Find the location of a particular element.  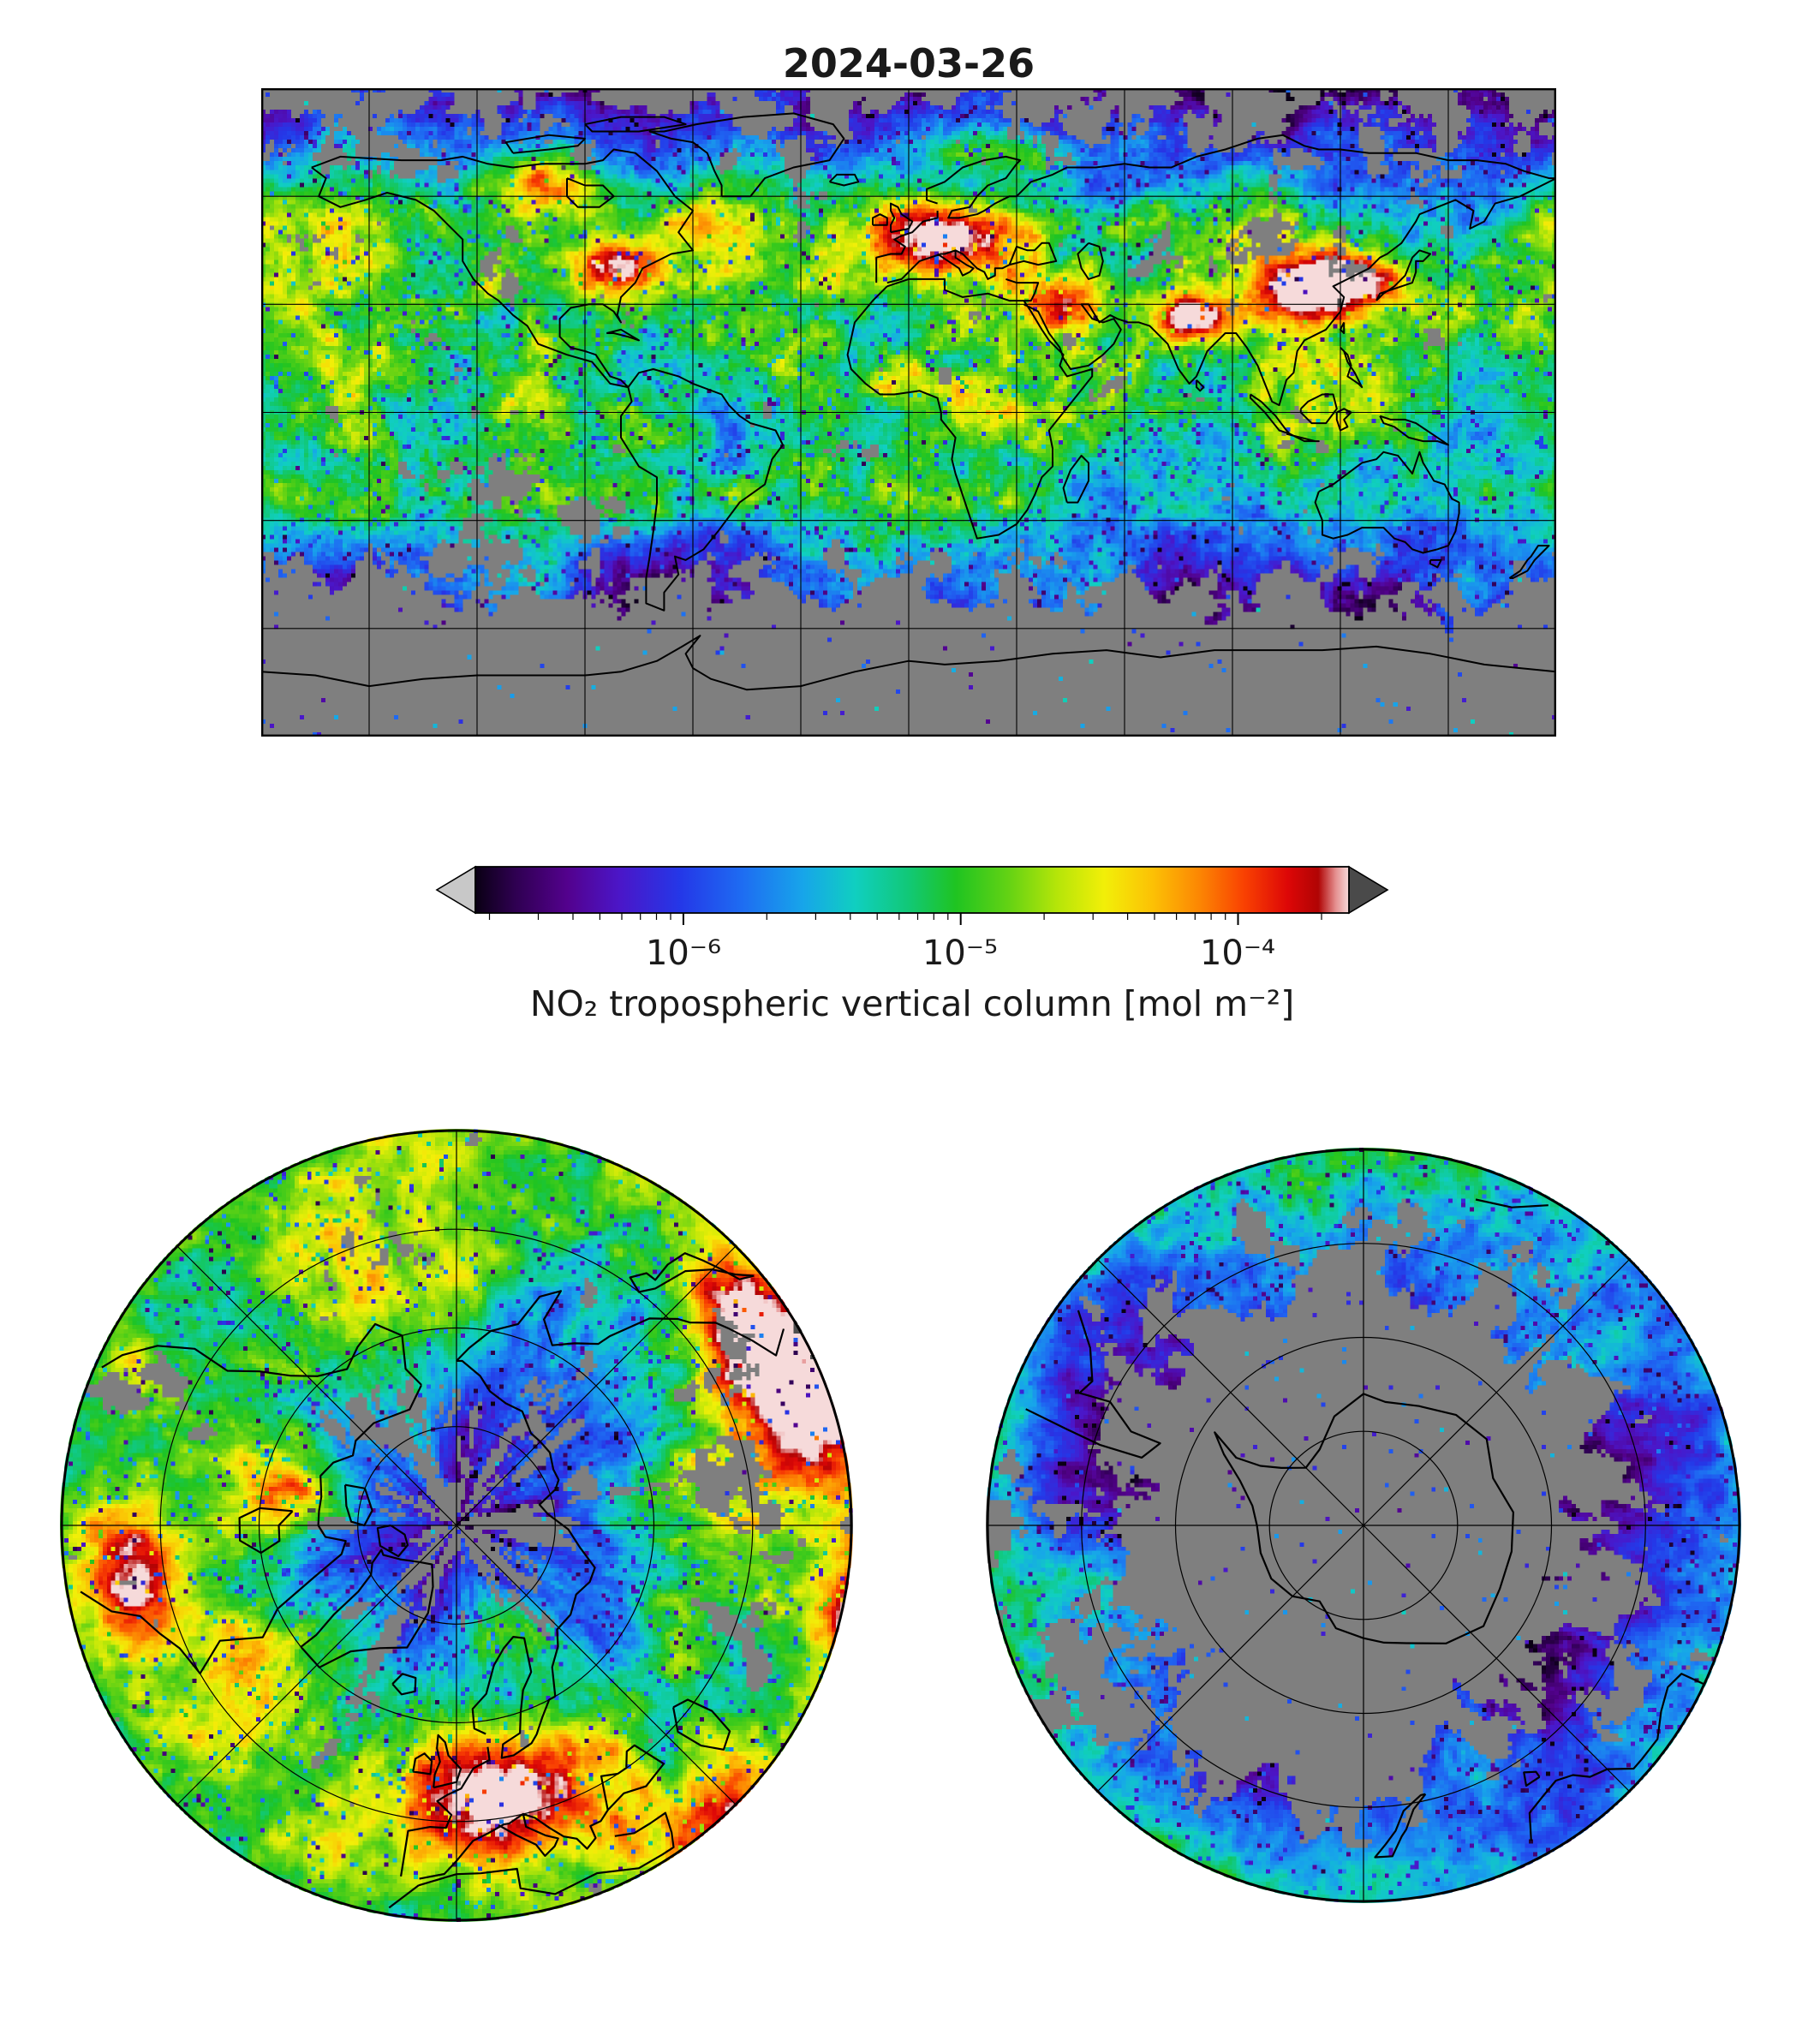

colorbar-svg is located at coordinates (912, 895).